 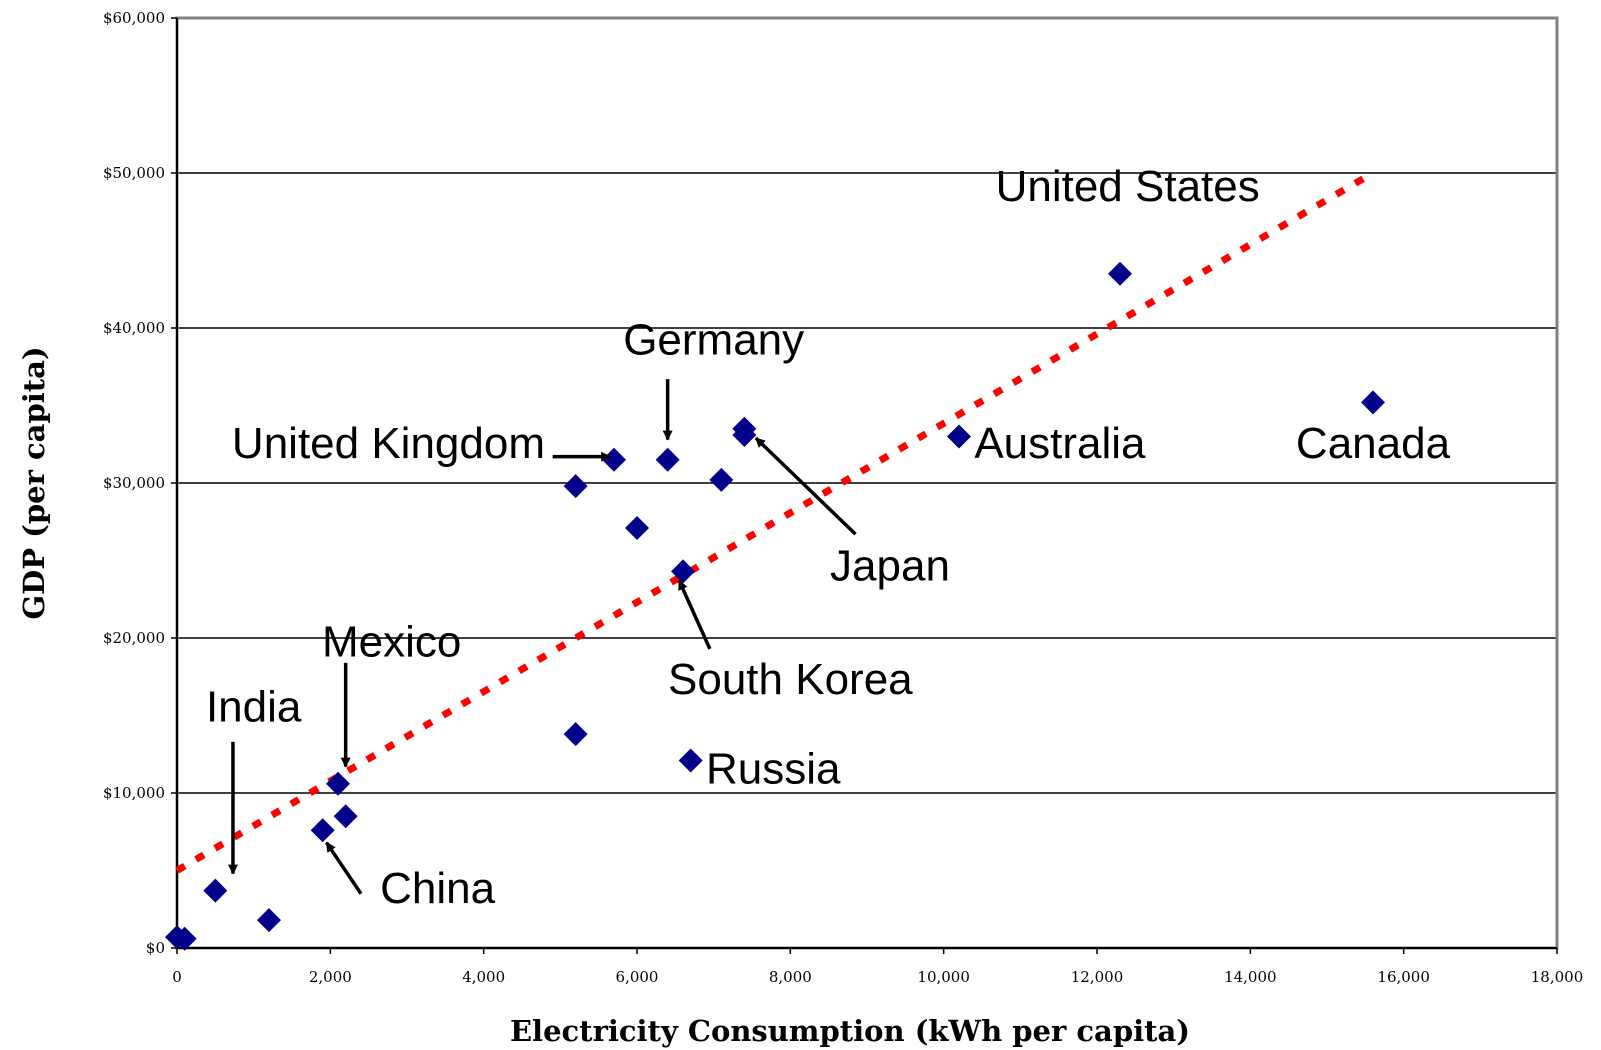 What do you see at coordinates (177, 977) in the screenshot?
I see `x-tick-label: 0` at bounding box center [177, 977].